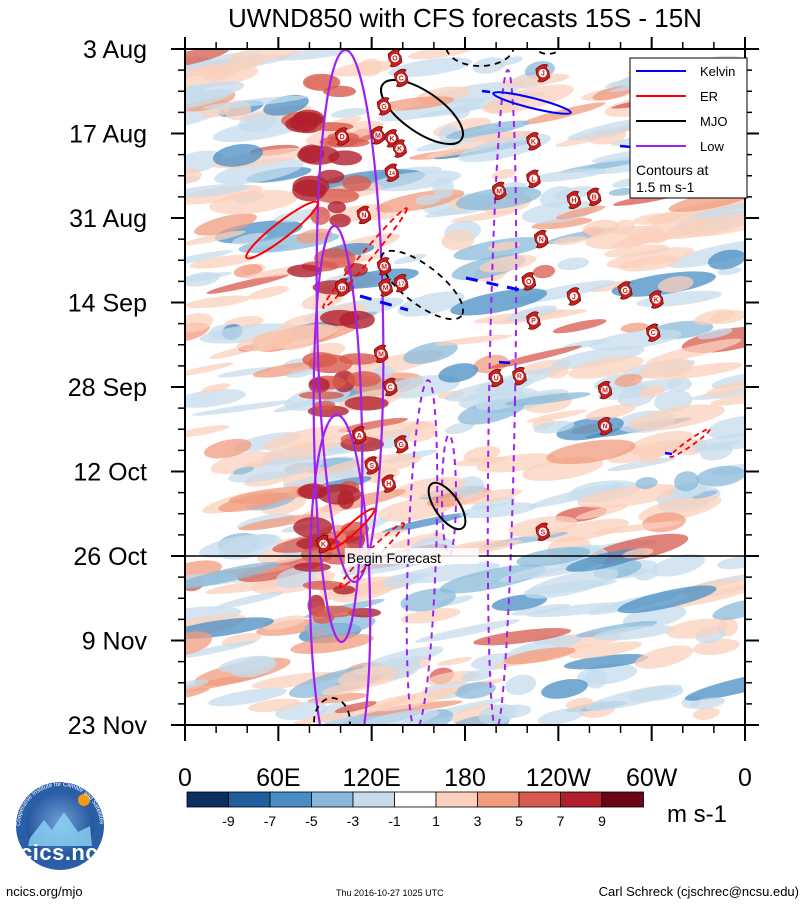 The image size is (809, 907). What do you see at coordinates (529, 282) in the screenshot?
I see `tc-marker-label: O` at bounding box center [529, 282].